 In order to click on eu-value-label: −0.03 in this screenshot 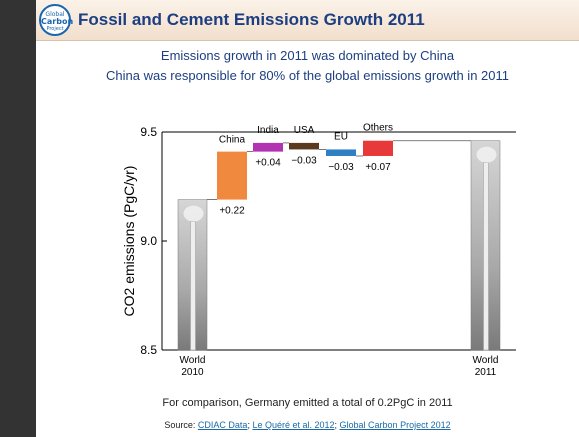, I will do `click(341, 167)`.